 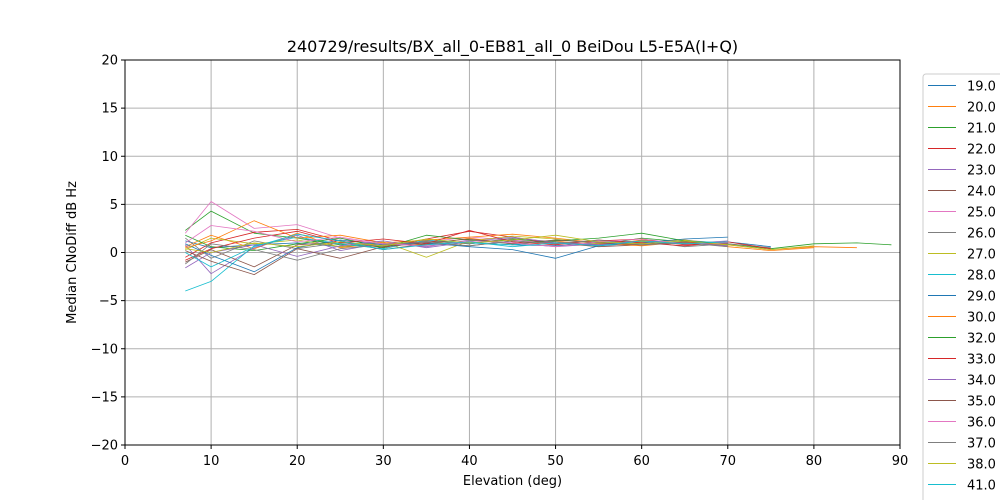 What do you see at coordinates (109, 157) in the screenshot?
I see `y-tick-label: 10` at bounding box center [109, 157].